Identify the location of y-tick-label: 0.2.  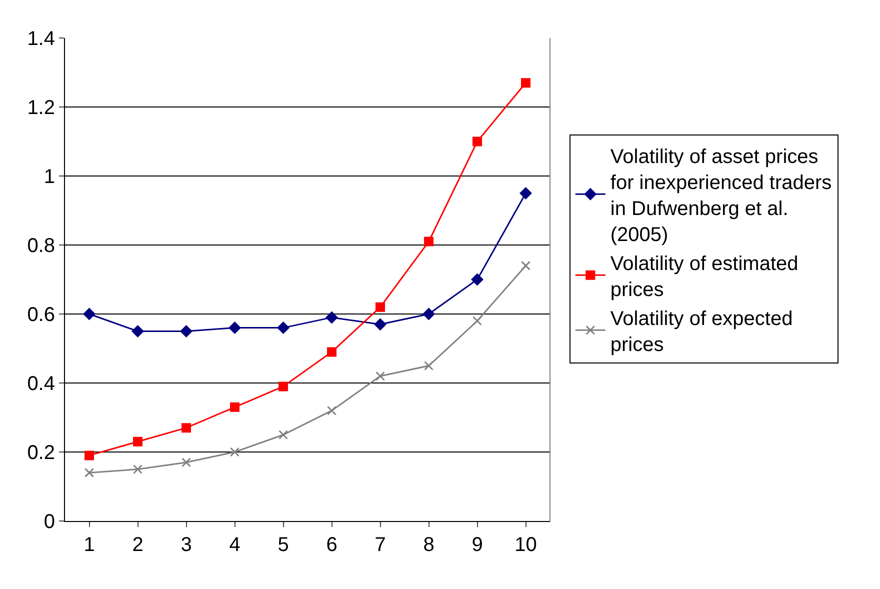
(41, 453).